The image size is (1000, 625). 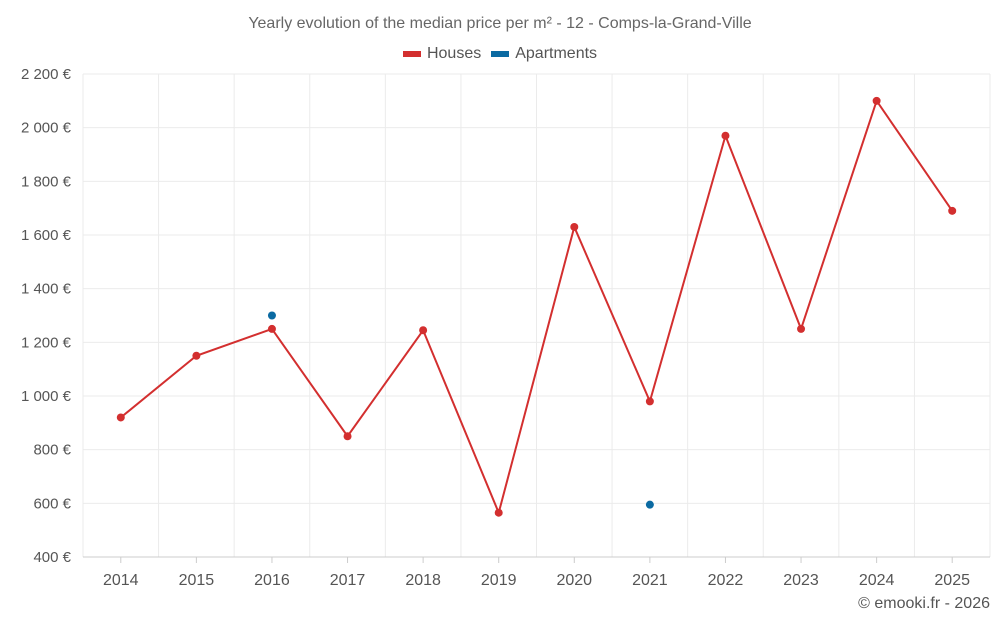 What do you see at coordinates (726, 580) in the screenshot?
I see `x-tick-label: 2022` at bounding box center [726, 580].